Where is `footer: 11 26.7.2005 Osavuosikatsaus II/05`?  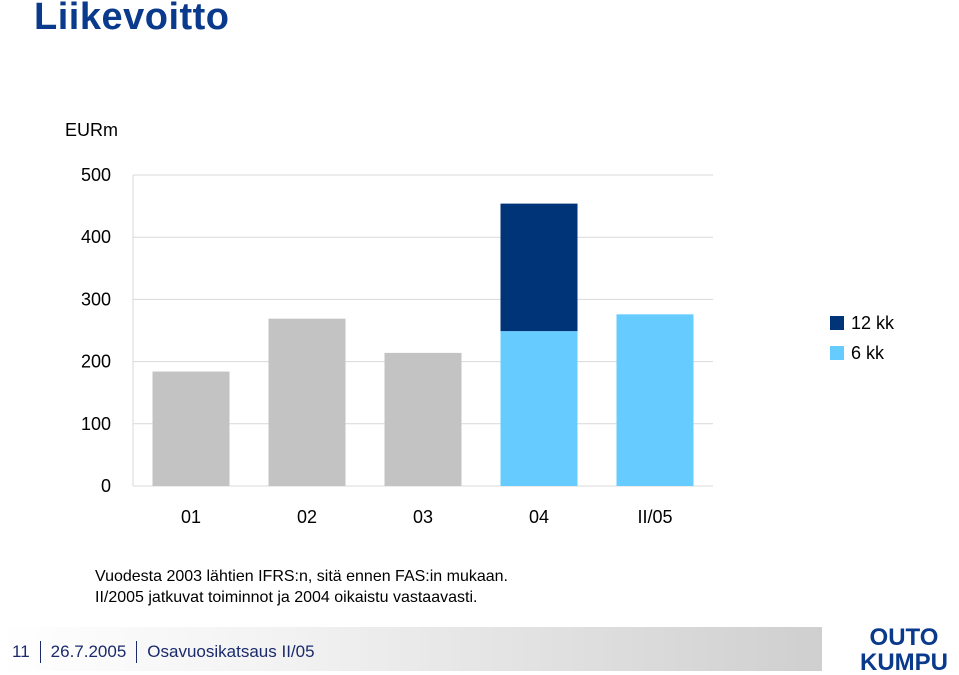 footer: 11 26.7.2005 Osavuosikatsaus II/05 is located at coordinates (163, 652).